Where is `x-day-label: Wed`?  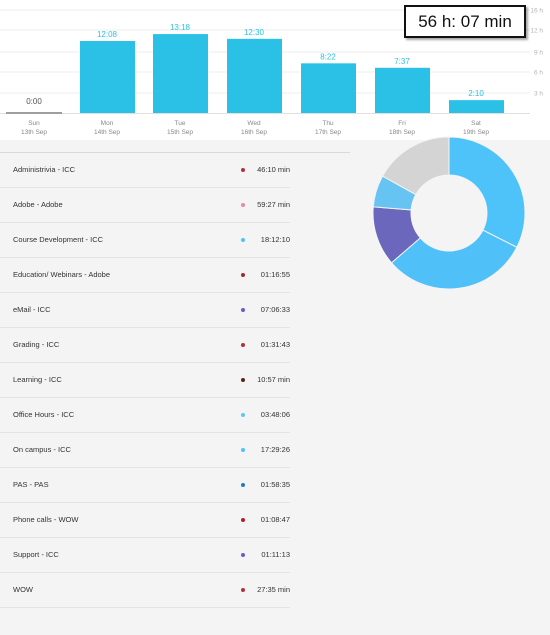 x-day-label: Wed is located at coordinates (254, 123).